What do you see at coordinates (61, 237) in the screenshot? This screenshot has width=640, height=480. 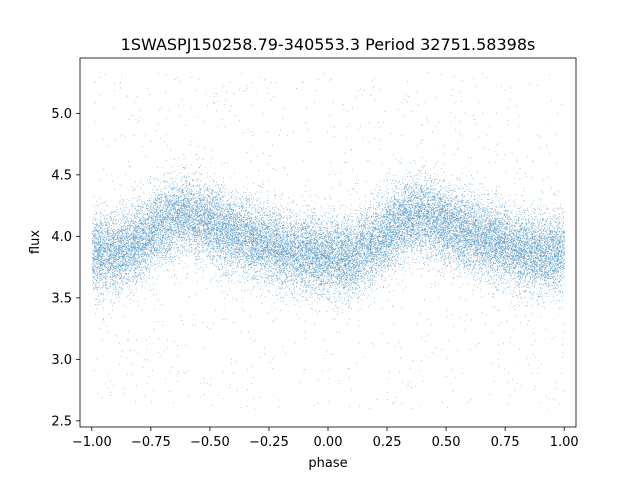 I see `y-tick-label: 4.0` at bounding box center [61, 237].